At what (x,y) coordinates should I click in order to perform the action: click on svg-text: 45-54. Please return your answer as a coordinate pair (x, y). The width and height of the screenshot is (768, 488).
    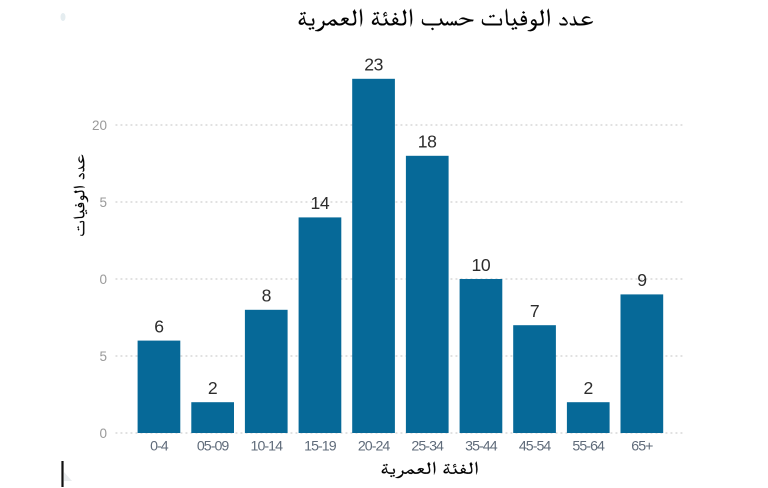
    Looking at the image, I should click on (535, 447).